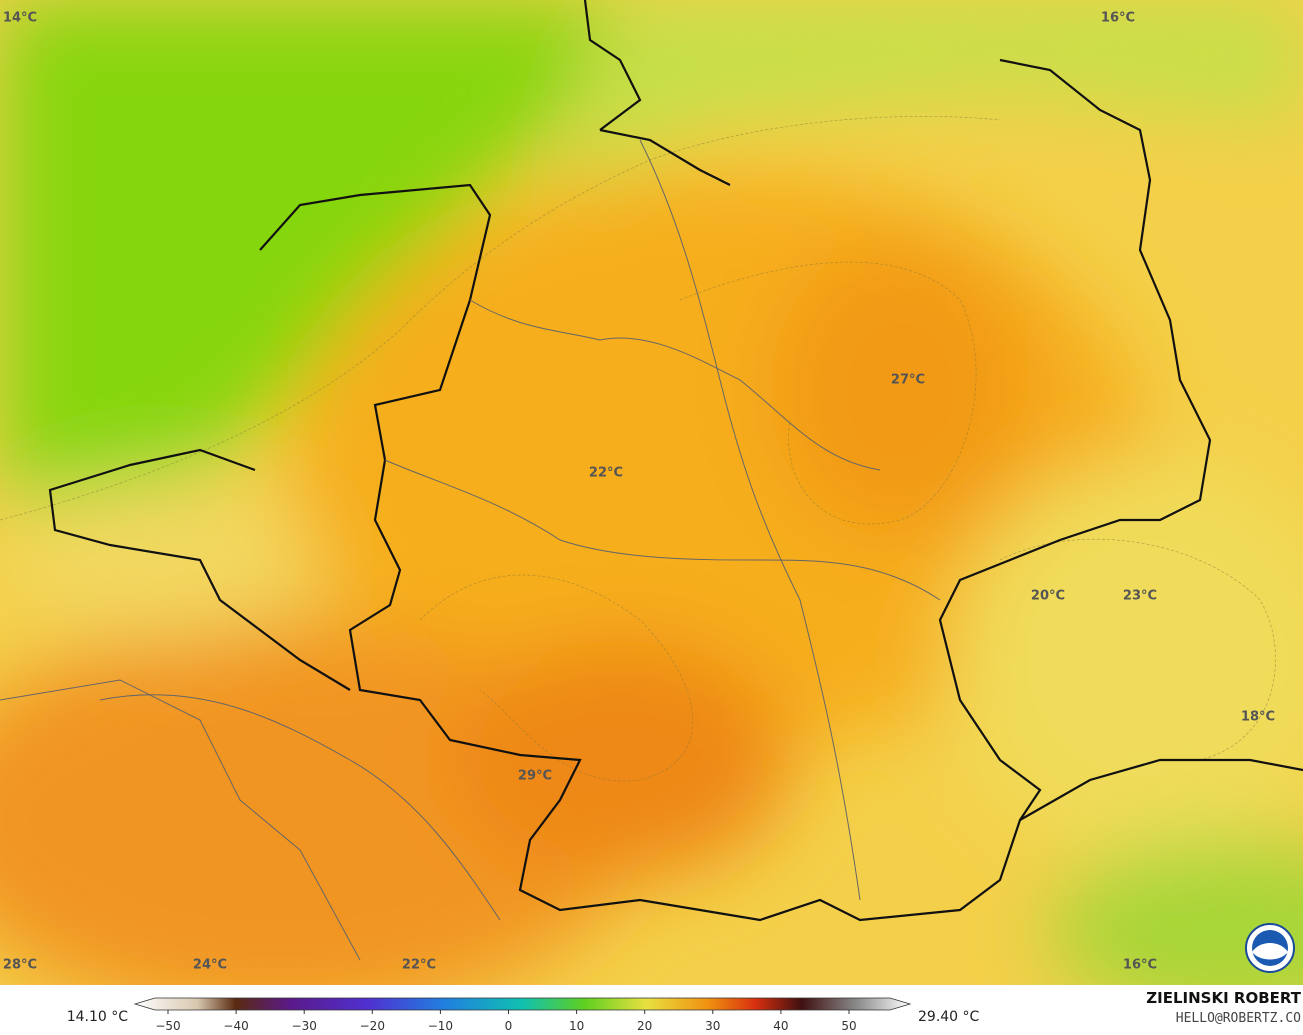 The height and width of the screenshot is (1035, 1303). I want to click on colorbar-tick-label: 30, so click(712, 1026).